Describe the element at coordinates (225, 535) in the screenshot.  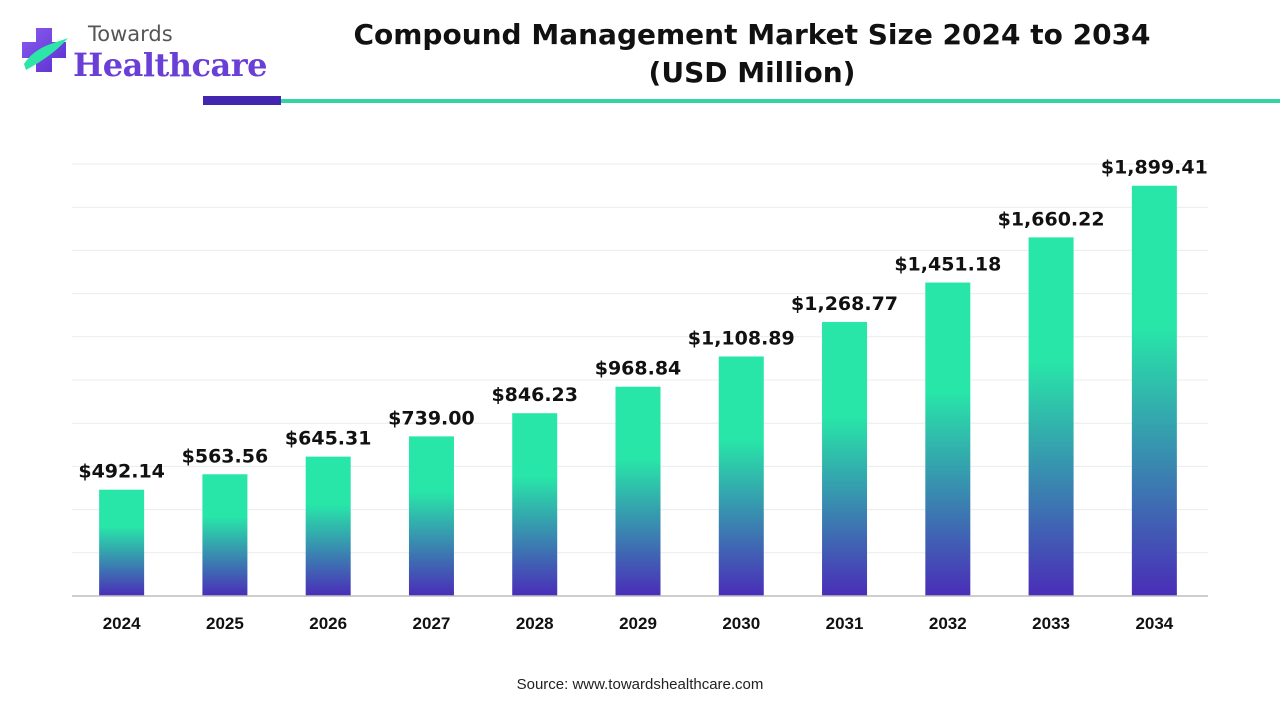
I see `bar-2025` at that location.